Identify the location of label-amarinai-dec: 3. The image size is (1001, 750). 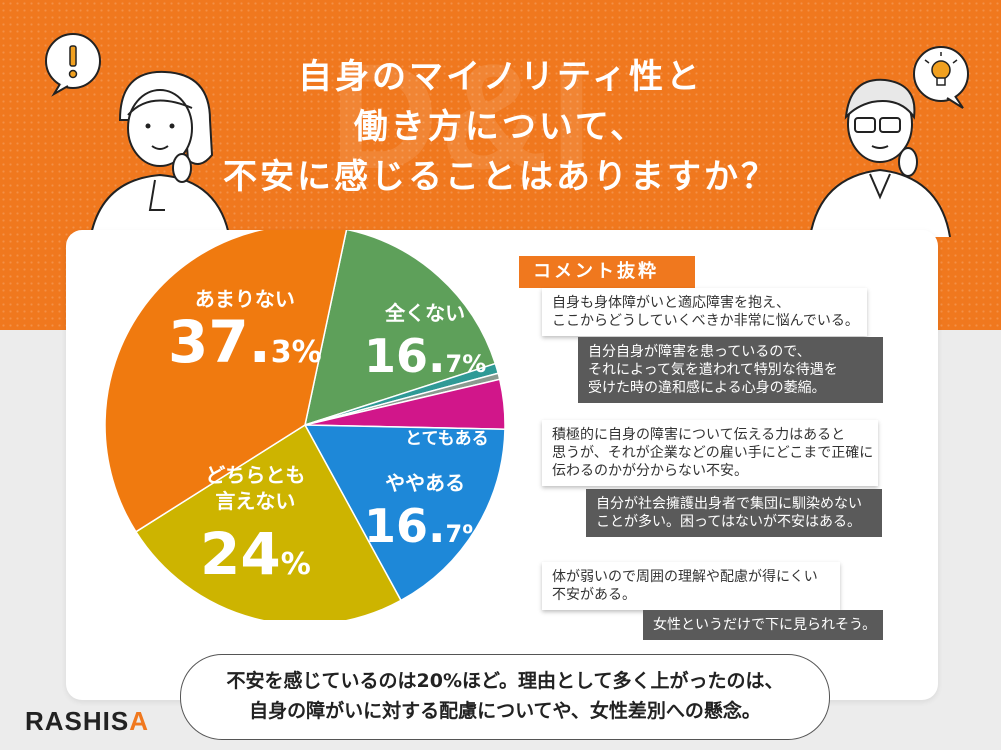
(281, 352).